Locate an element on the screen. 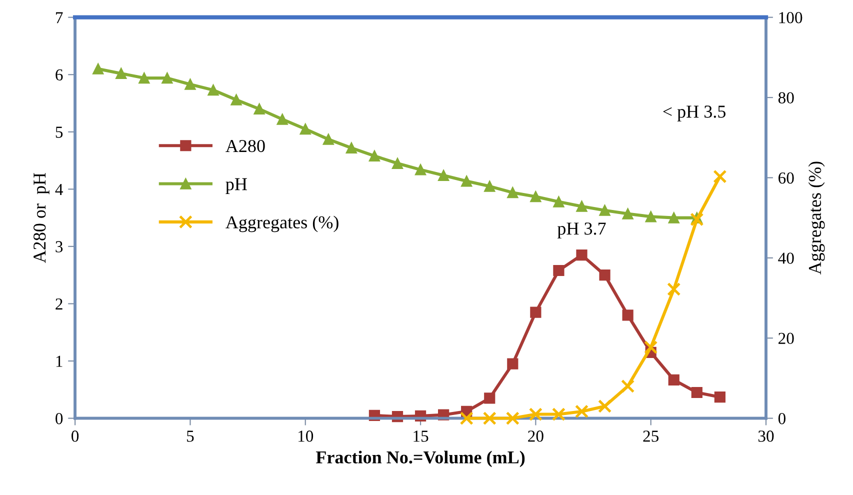 The width and height of the screenshot is (853, 495). y-tick-label: 4 is located at coordinates (59, 189).